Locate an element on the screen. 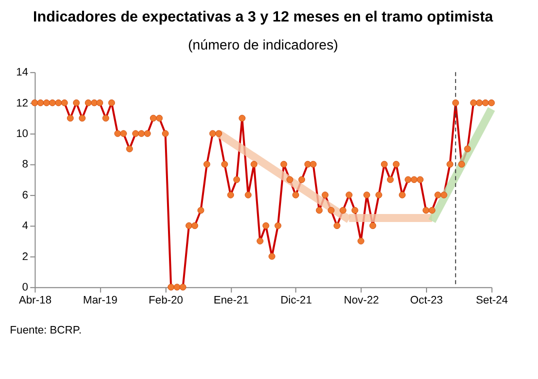 The image size is (538, 379). y-tick-label: 10 is located at coordinates (22, 134).